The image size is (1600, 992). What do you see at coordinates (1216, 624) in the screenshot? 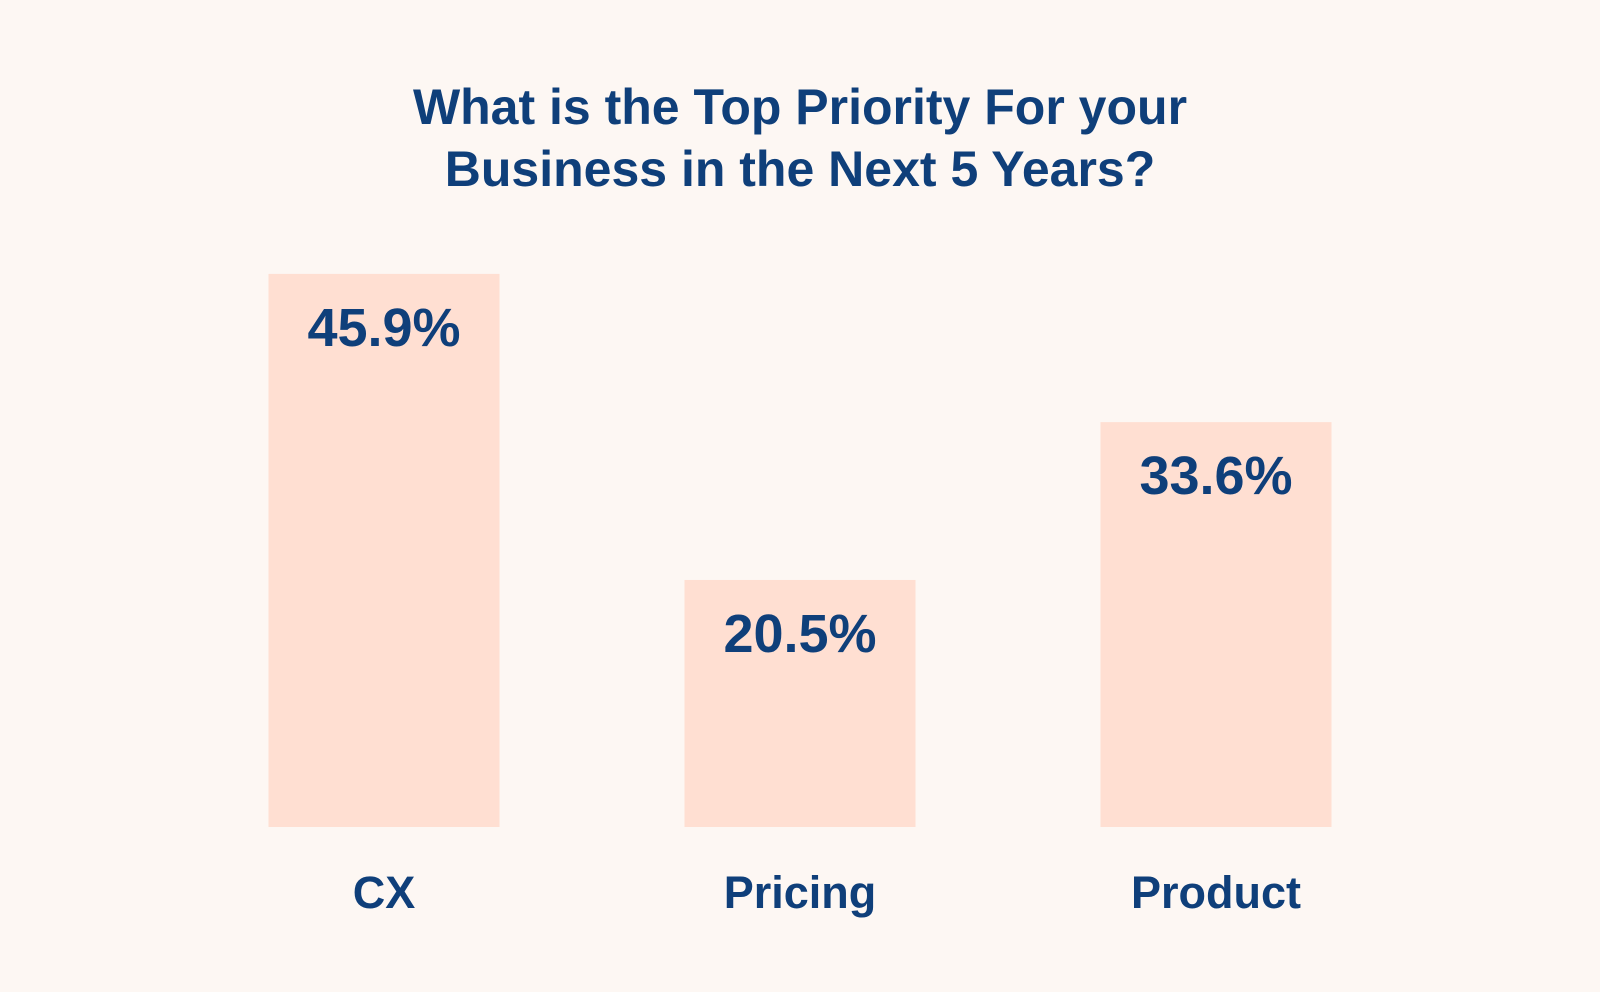
I see `bar-product` at bounding box center [1216, 624].